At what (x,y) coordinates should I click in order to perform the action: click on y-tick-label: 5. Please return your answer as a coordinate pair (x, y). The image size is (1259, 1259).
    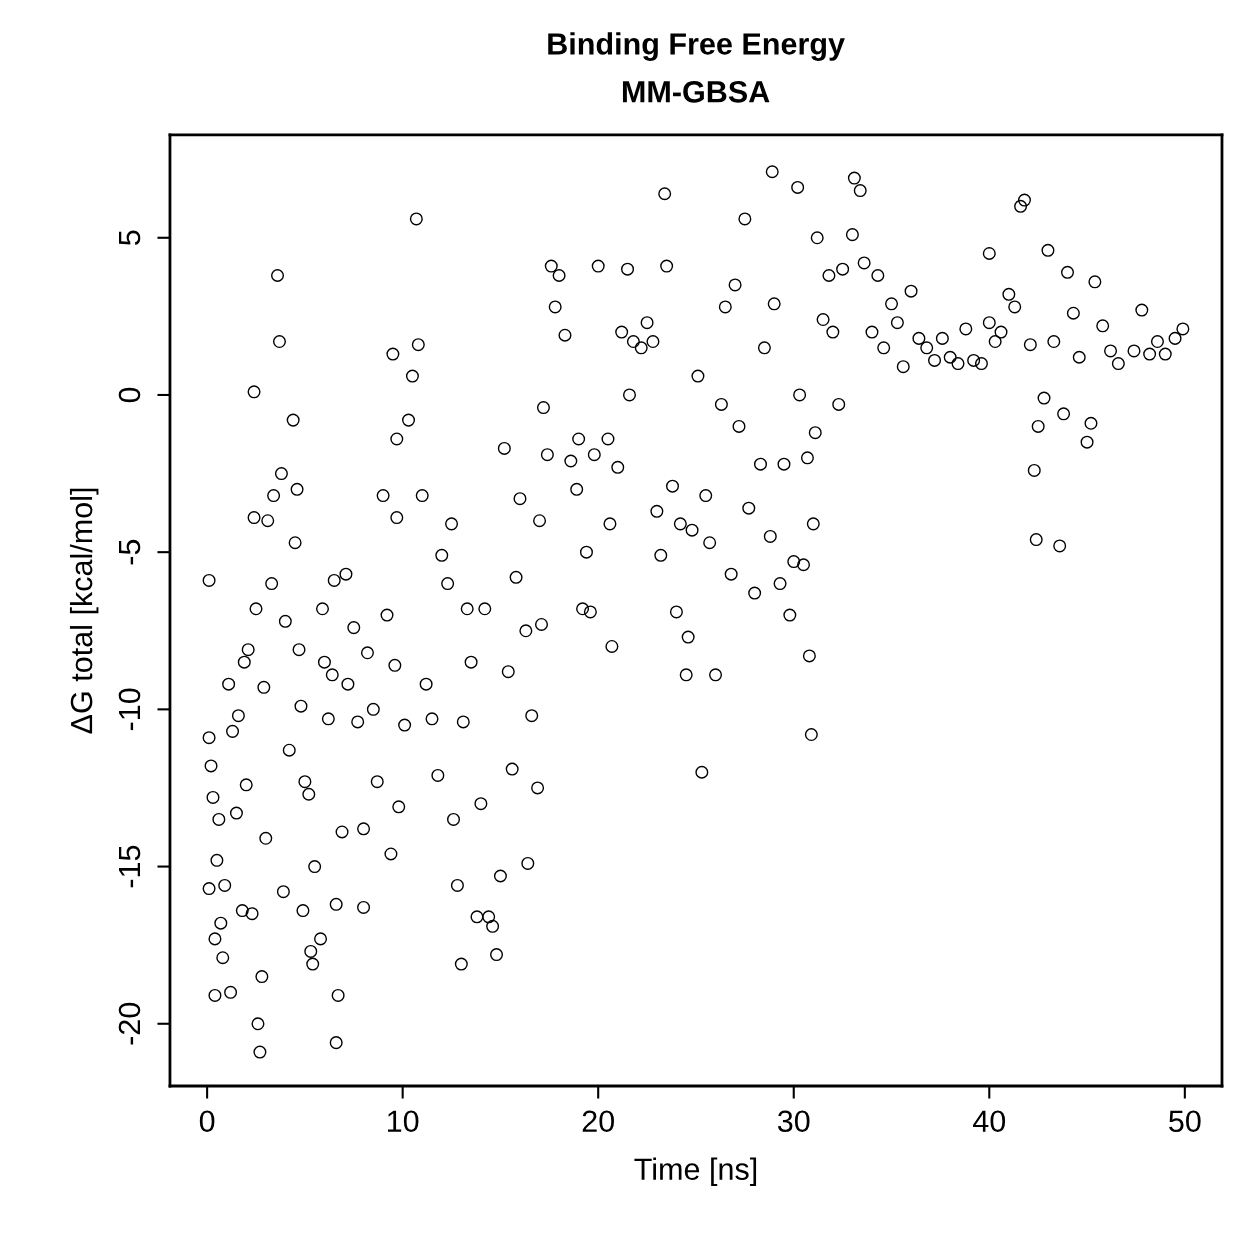
    Looking at the image, I should click on (129, 238).